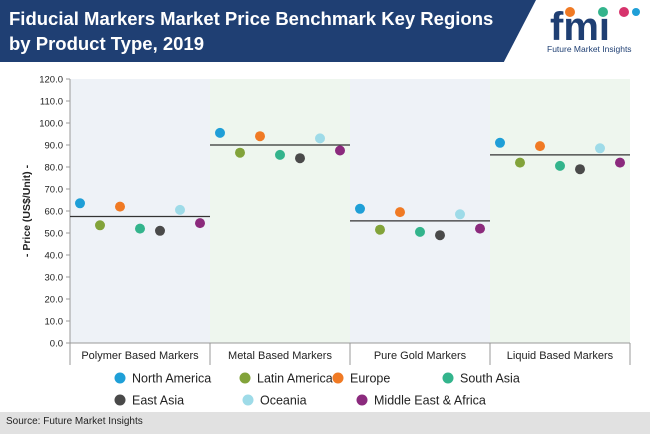 Image resolution: width=650 pixels, height=434 pixels. What do you see at coordinates (430, 401) in the screenshot?
I see `legend-label: Middle East & Africa` at bounding box center [430, 401].